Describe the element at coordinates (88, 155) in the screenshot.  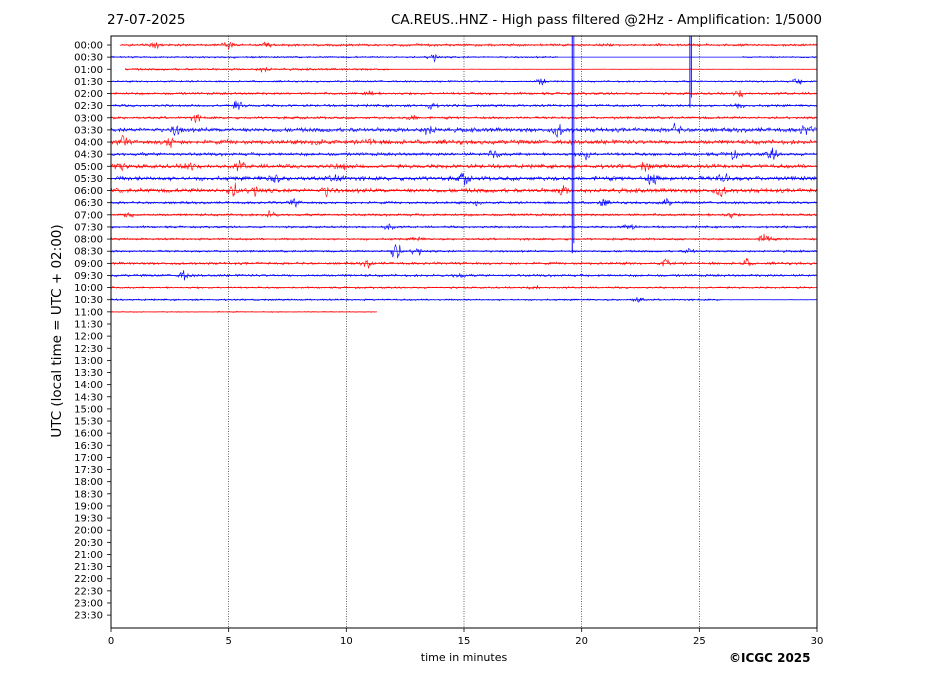
I see `row-tick-label: 04:30` at that location.